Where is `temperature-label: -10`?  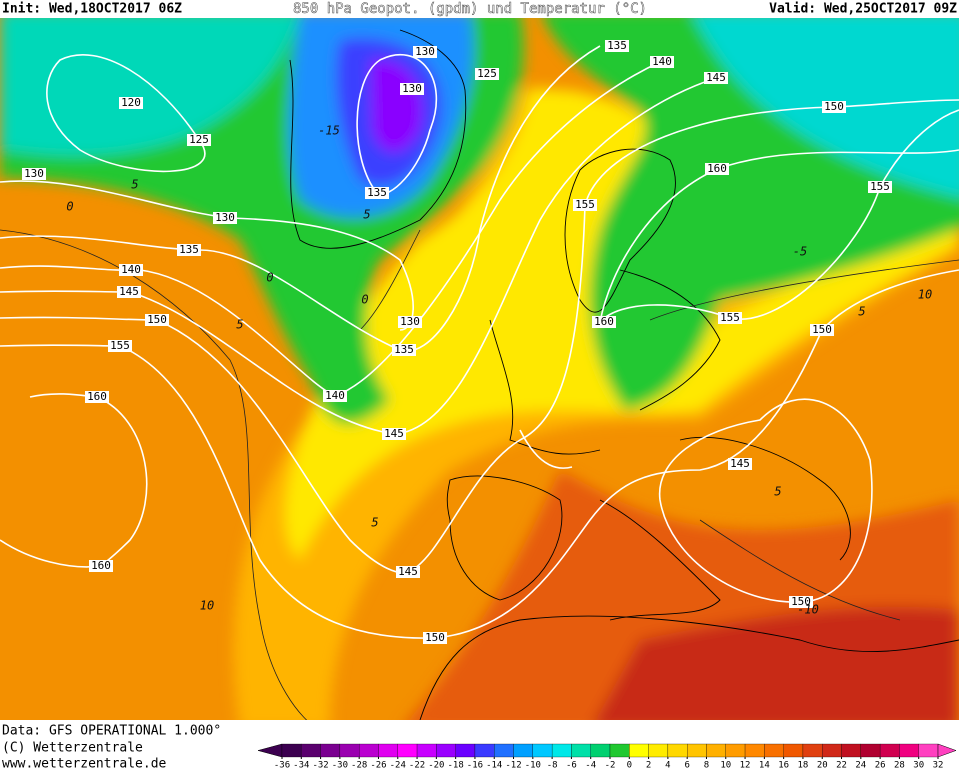
temperature-label: -10 is located at coordinates (808, 610).